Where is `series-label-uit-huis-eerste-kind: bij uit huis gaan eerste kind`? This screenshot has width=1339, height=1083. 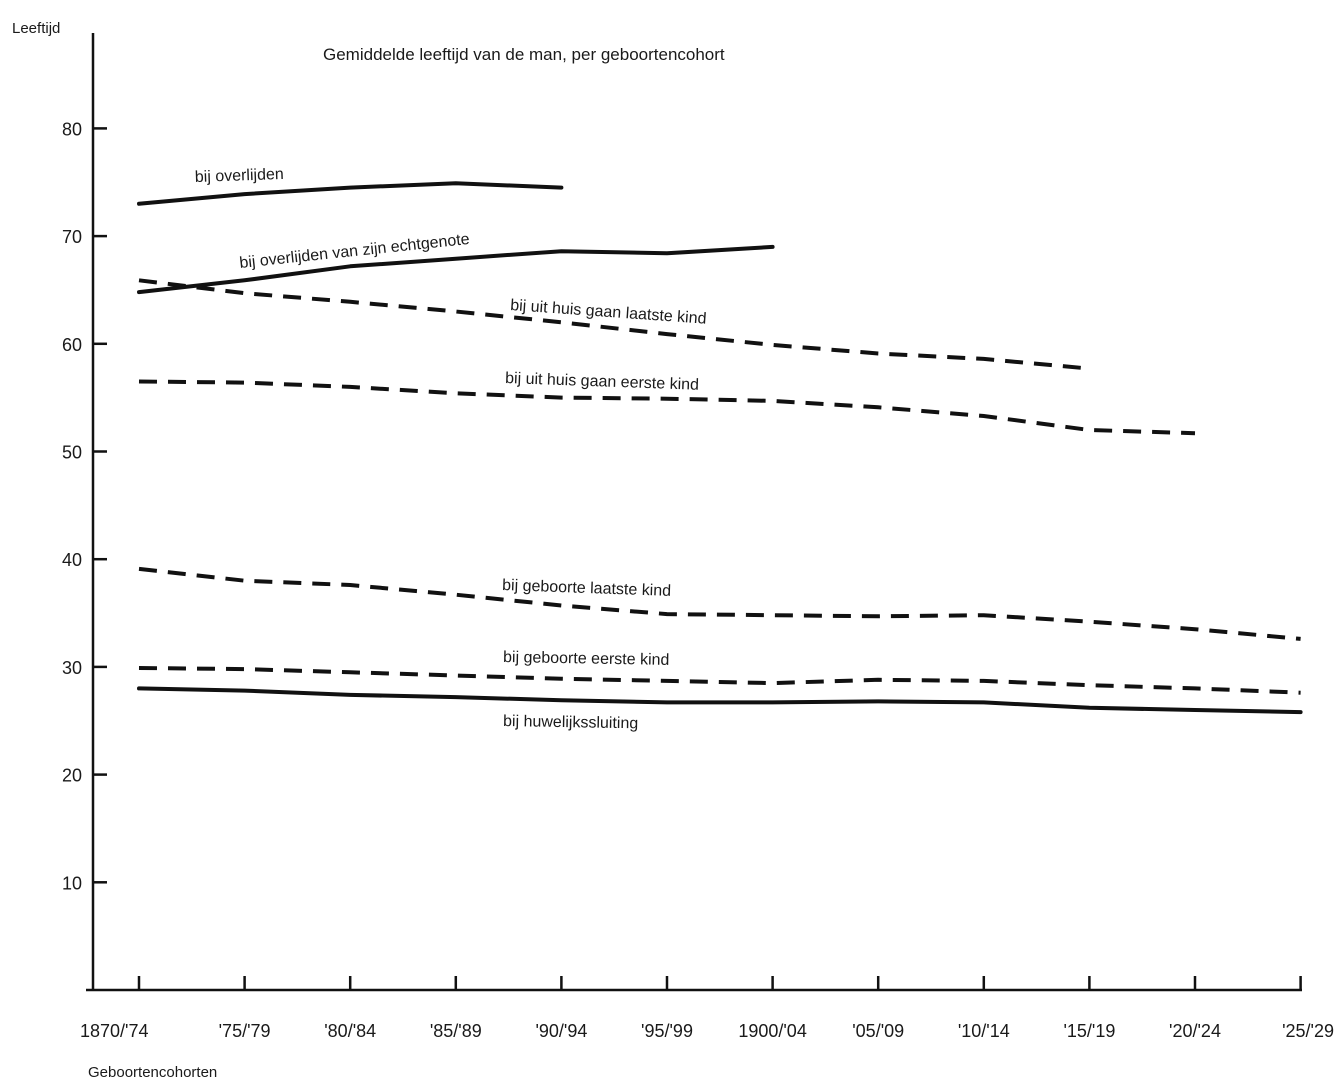
series-label-uit-huis-eerste-kind: bij uit huis gaan eerste kind is located at coordinates (602, 382).